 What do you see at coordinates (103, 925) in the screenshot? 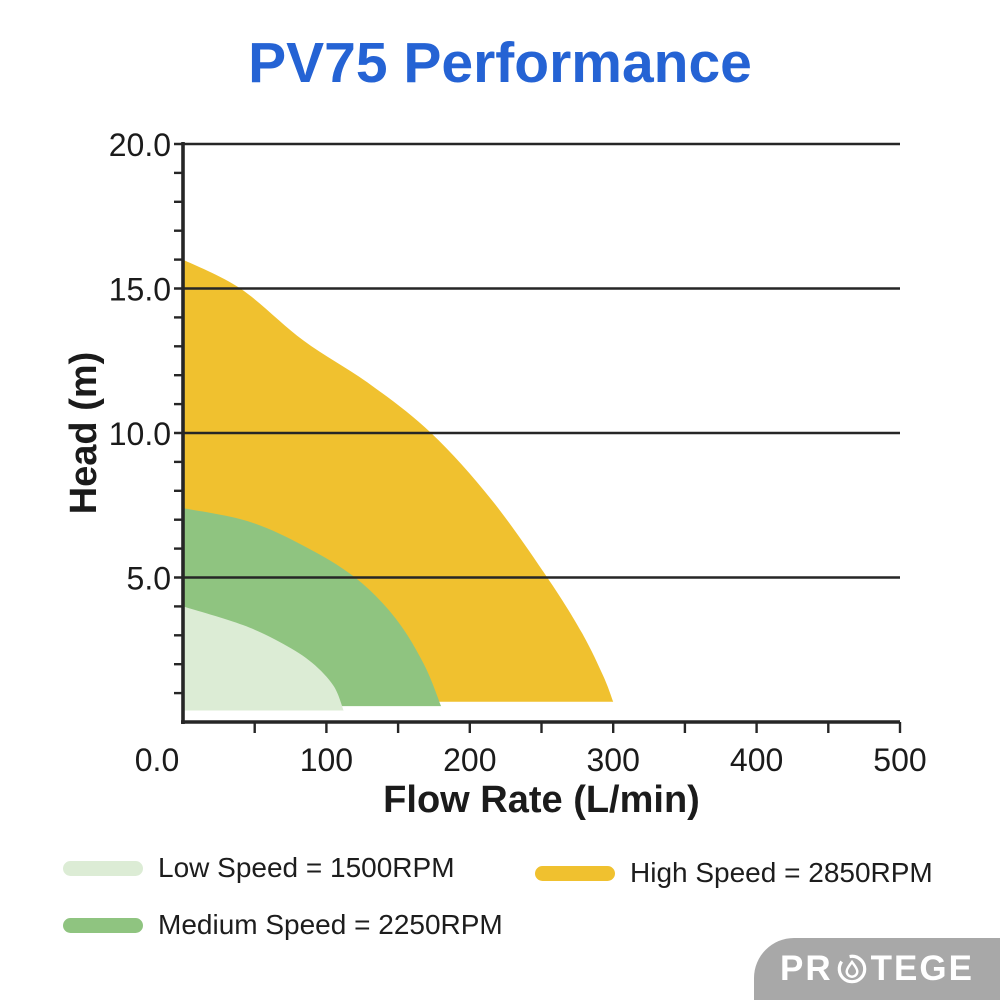
I see `legend-swatch-medium-speed` at bounding box center [103, 925].